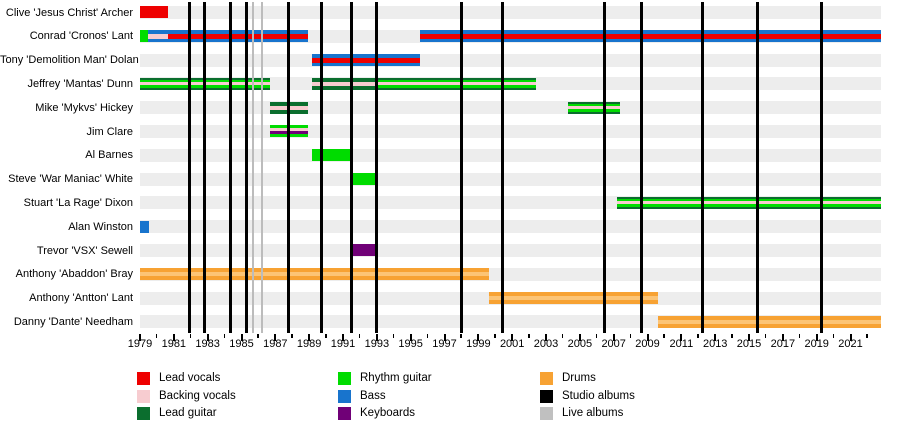  I want to click on axis-tick-label: 2001, so click(512, 344).